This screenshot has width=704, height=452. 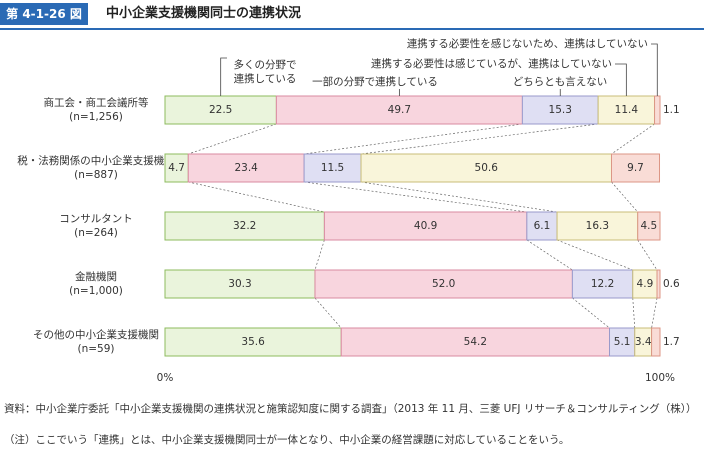 I want to click on value-label: 50.6, so click(x=487, y=168).